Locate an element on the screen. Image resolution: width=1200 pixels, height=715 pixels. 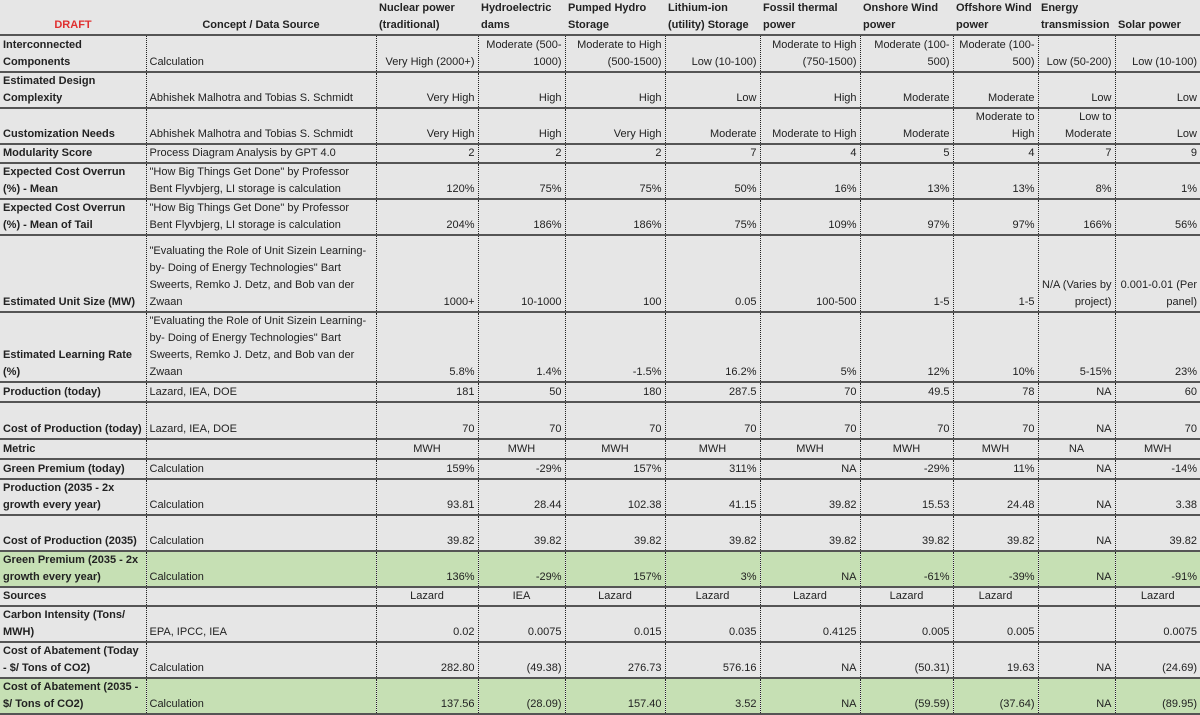
row-label: Sources is located at coordinates (73, 597).